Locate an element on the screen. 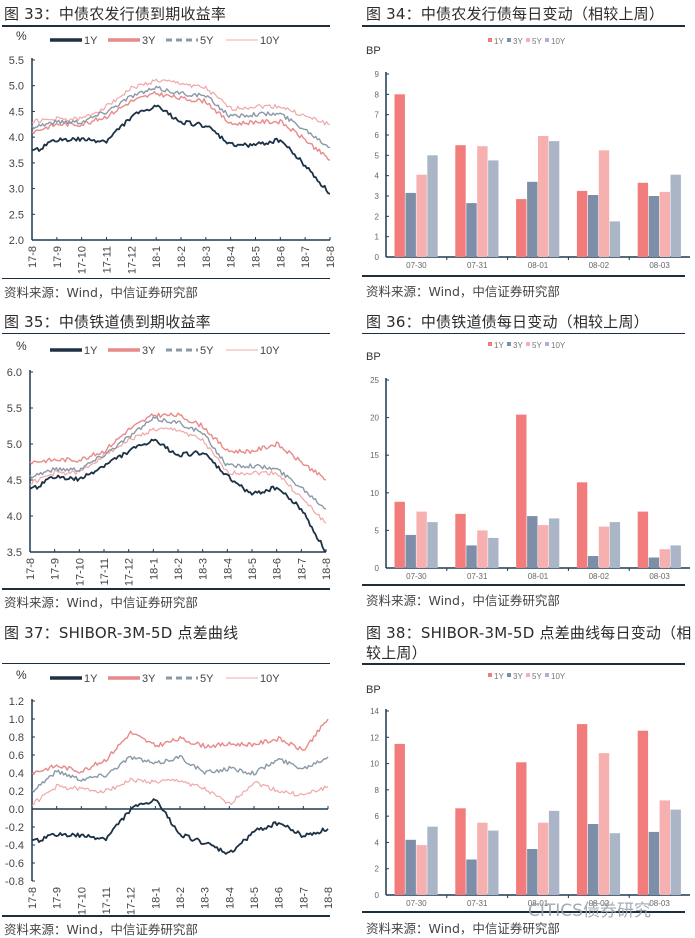  y-tick-label: 0.8 is located at coordinates (16, 738).